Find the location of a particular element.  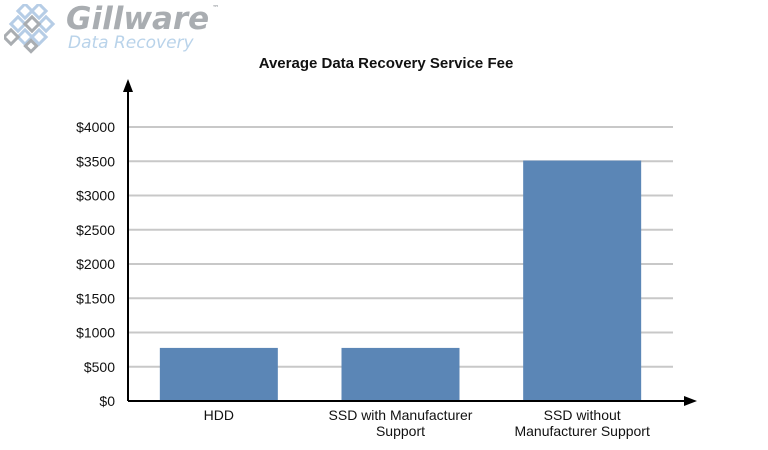

y-tick-label: $3000 is located at coordinates (95, 196).